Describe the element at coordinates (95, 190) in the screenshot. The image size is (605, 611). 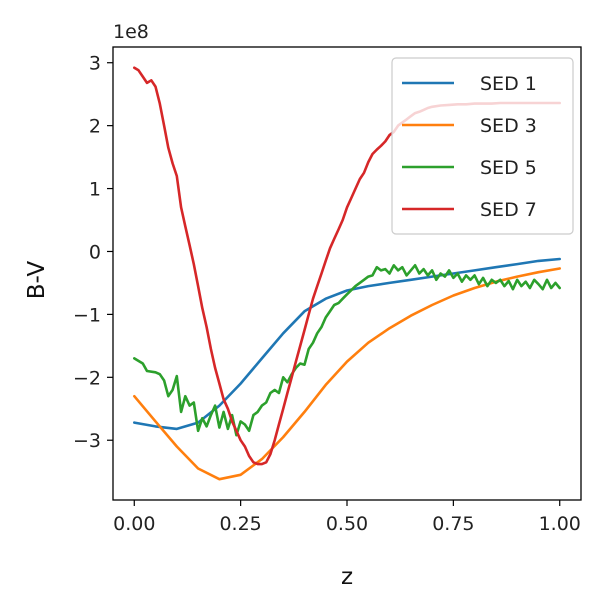
I see `y-tick-label: 1` at that location.